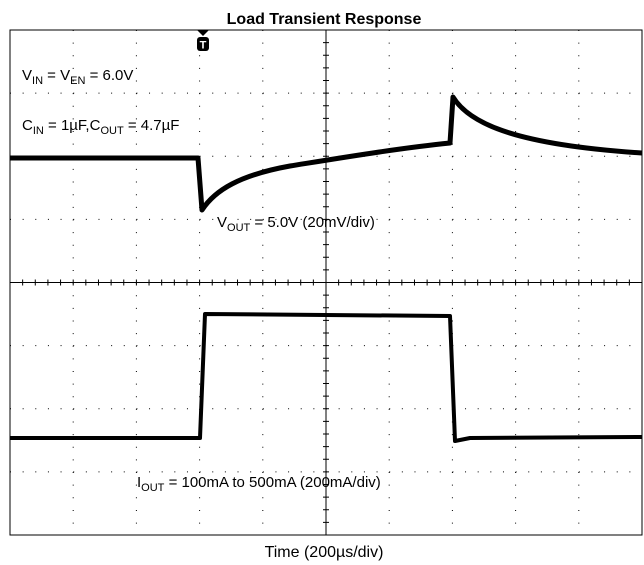 Image resolution: width=644 pixels, height=565 pixels. Describe the element at coordinates (77, 81) in the screenshot. I see `subscript: EN` at that location.